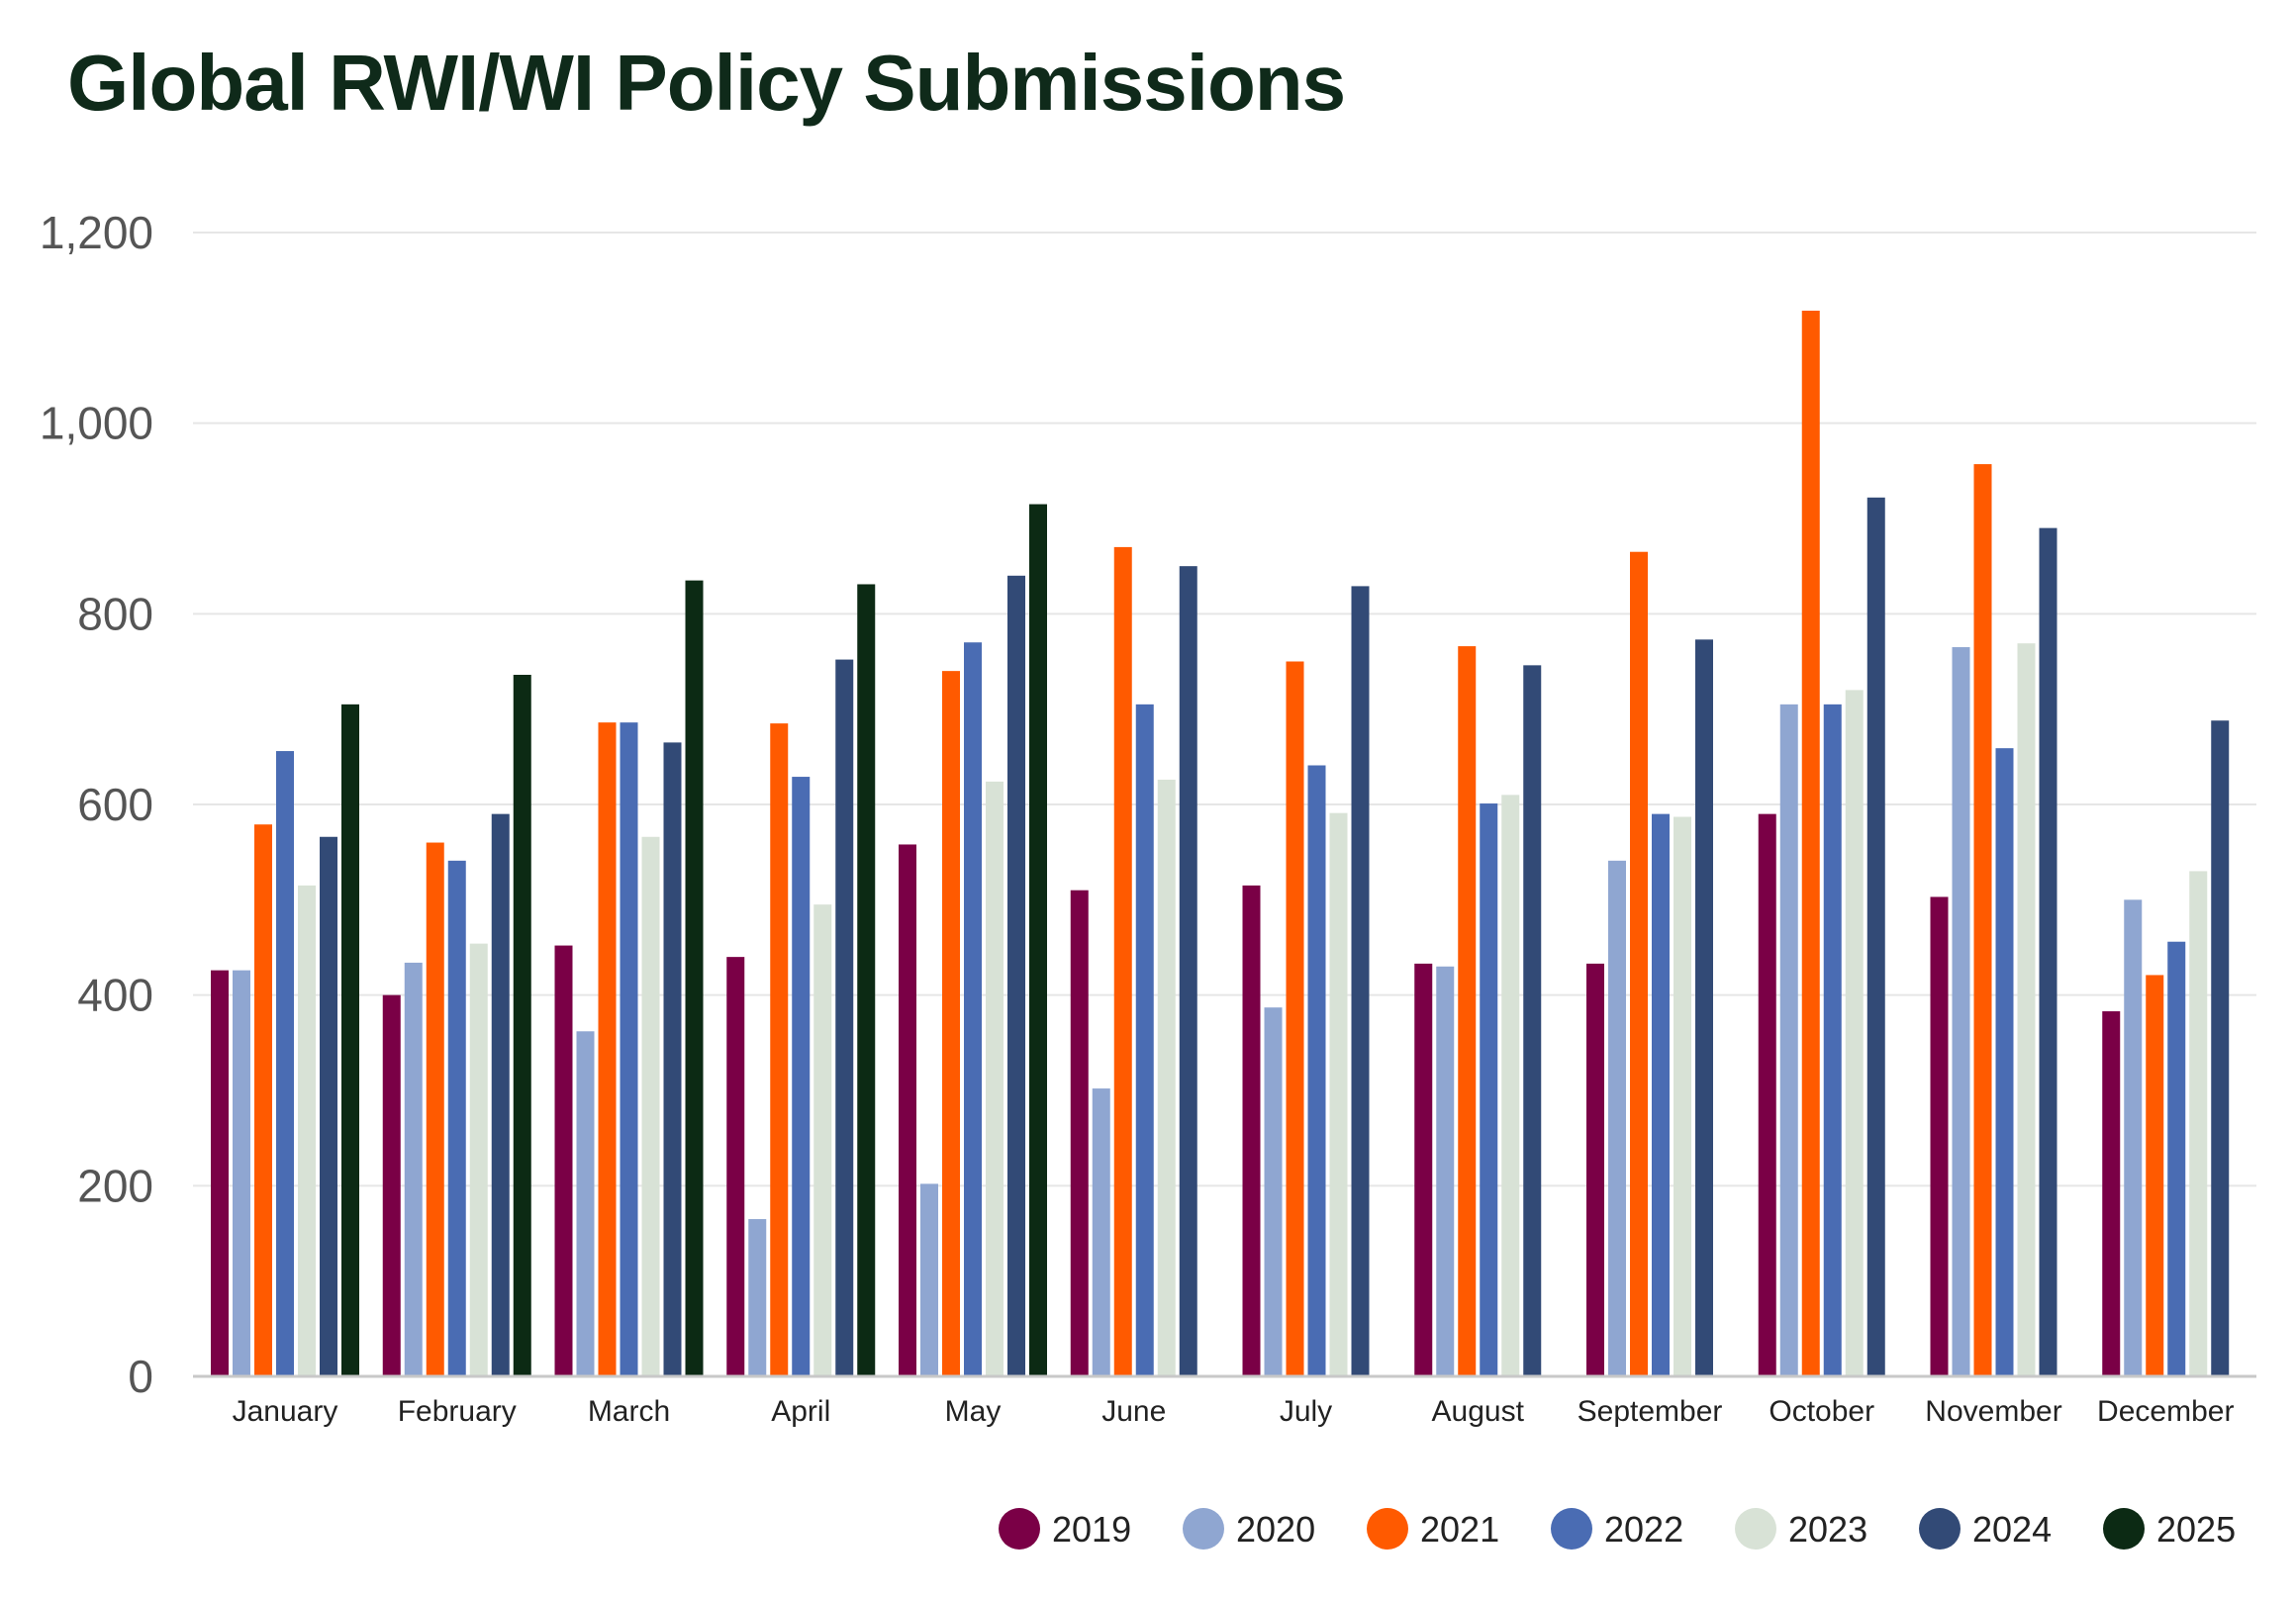 The image size is (2296, 1599). I want to click on bar-2023-january, so click(307, 1130).